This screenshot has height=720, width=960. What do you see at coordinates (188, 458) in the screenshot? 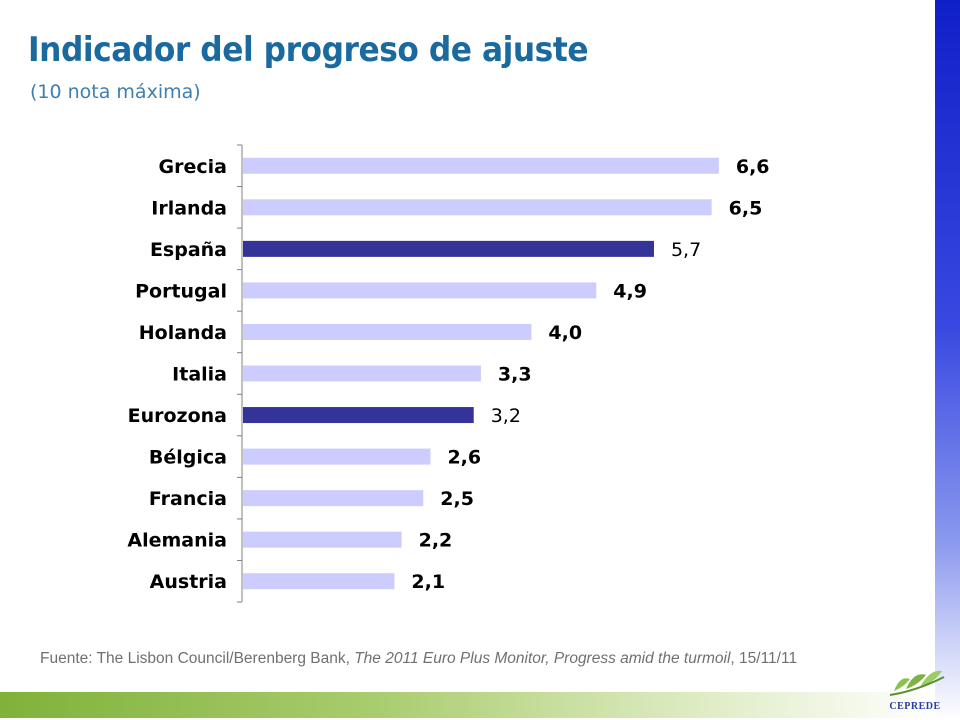
I see `category-label: Bélgica` at bounding box center [188, 458].